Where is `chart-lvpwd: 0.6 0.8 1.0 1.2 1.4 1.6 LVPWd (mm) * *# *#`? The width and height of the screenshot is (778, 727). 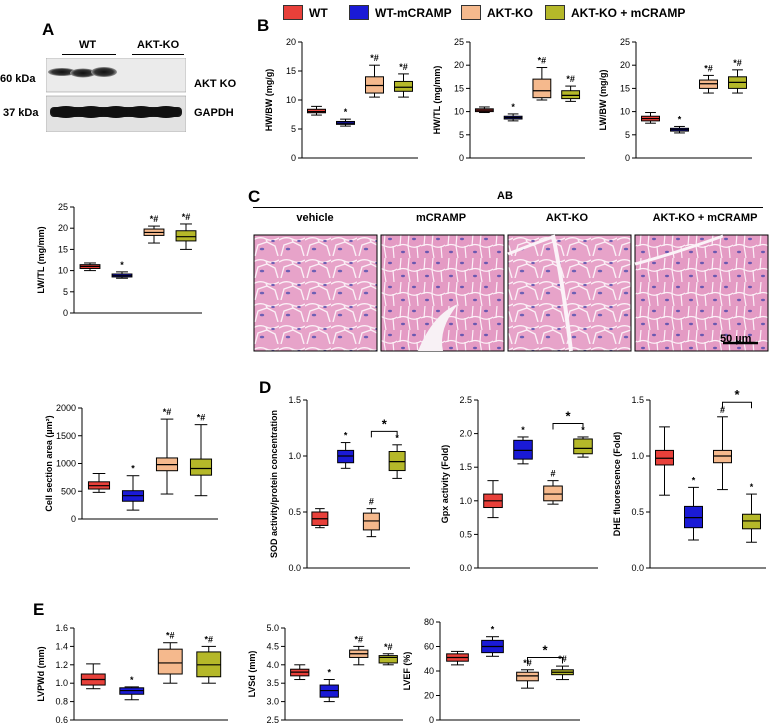 chart-lvpwd: 0.6 0.8 1.0 1.2 1.4 1.6 LVPWd (mm) * *# *# is located at coordinates (132, 674).